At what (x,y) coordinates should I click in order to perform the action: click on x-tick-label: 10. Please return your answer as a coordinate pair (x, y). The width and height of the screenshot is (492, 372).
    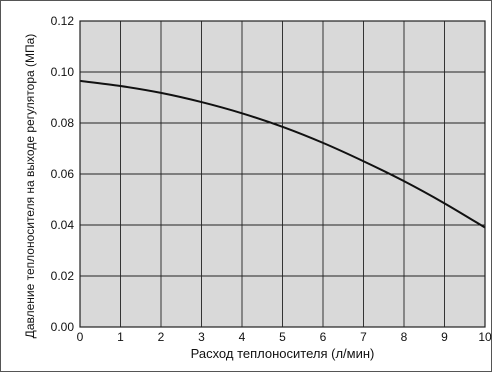
    Looking at the image, I should click on (485, 337).